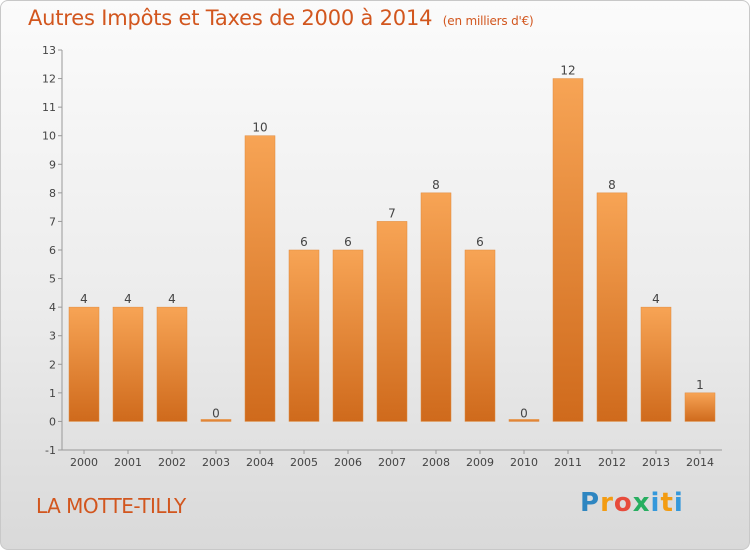 This screenshot has width=750, height=550. What do you see at coordinates (488, 21) in the screenshot?
I see `chart-unit: (en milliers d'€)` at bounding box center [488, 21].